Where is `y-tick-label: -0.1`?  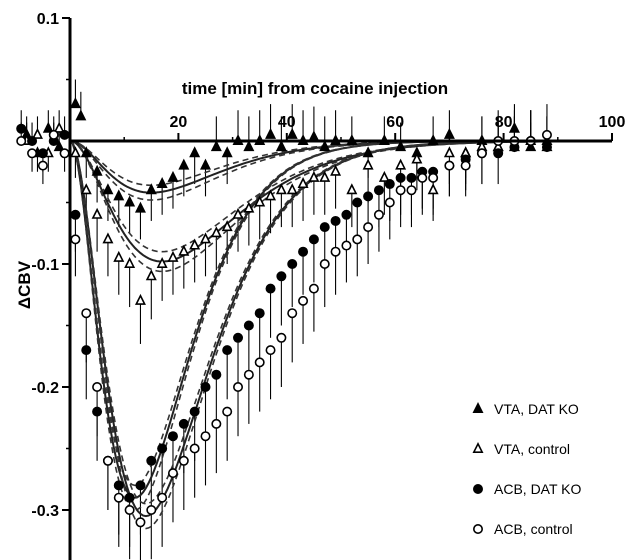
y-tick-label: -0.1 is located at coordinates (45, 265).